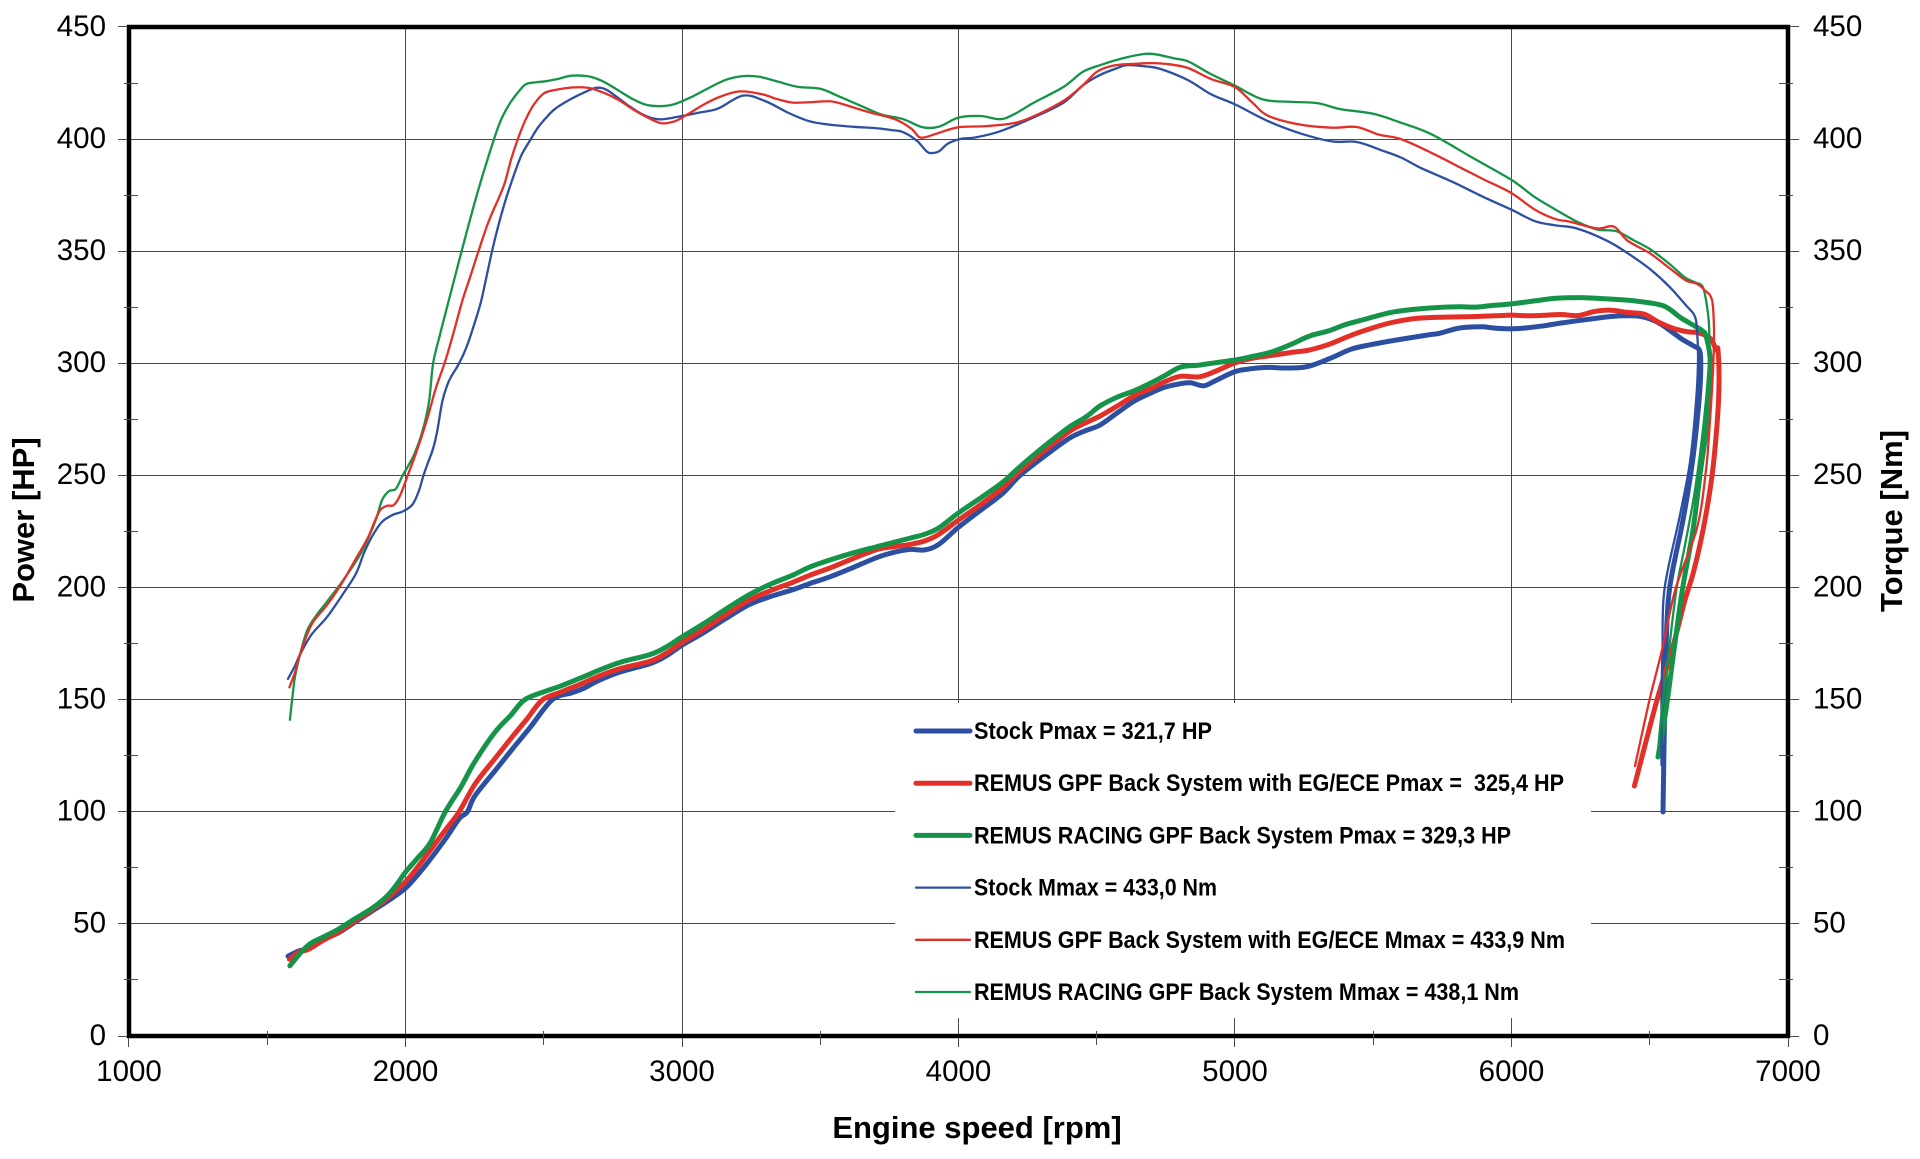 The height and width of the screenshot is (1159, 1920). I want to click on svg-text: Power [HP], so click(23, 519).